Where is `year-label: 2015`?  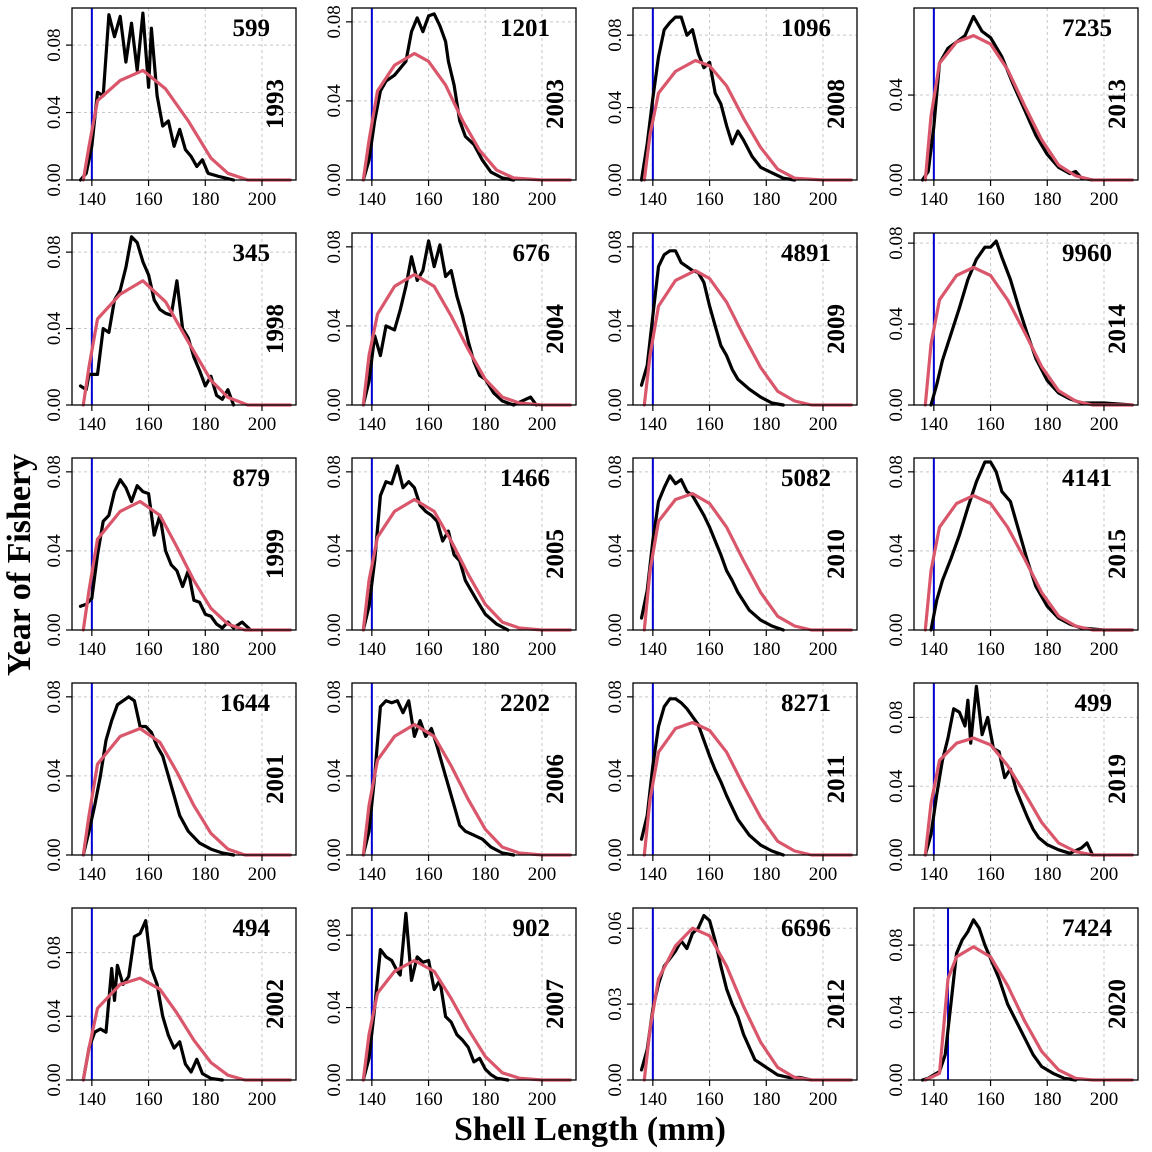
year-label: 2015 is located at coordinates (1117, 554).